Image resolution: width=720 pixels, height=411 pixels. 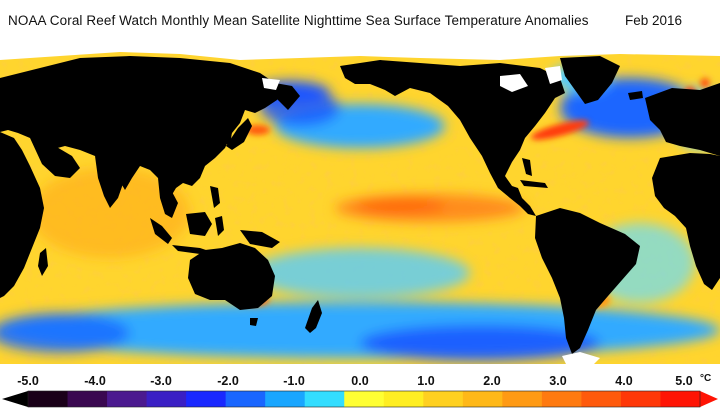 I want to click on land-japan, so click(x=239, y=134).